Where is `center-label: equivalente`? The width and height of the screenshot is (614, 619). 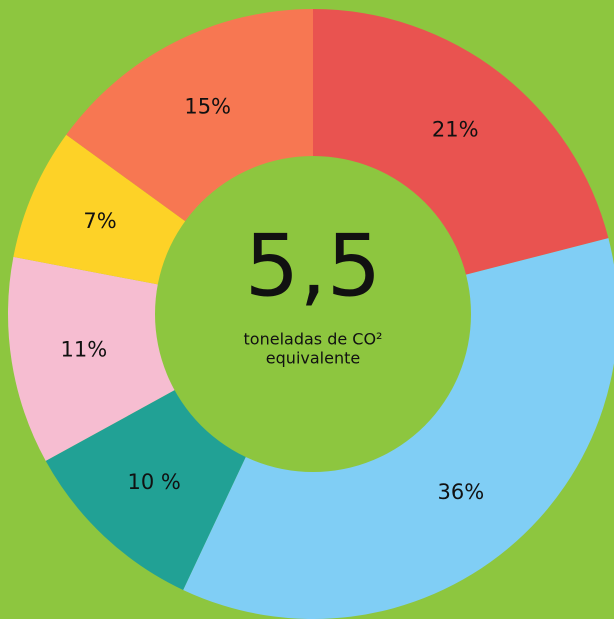
center-label: equivalente is located at coordinates (313, 358).